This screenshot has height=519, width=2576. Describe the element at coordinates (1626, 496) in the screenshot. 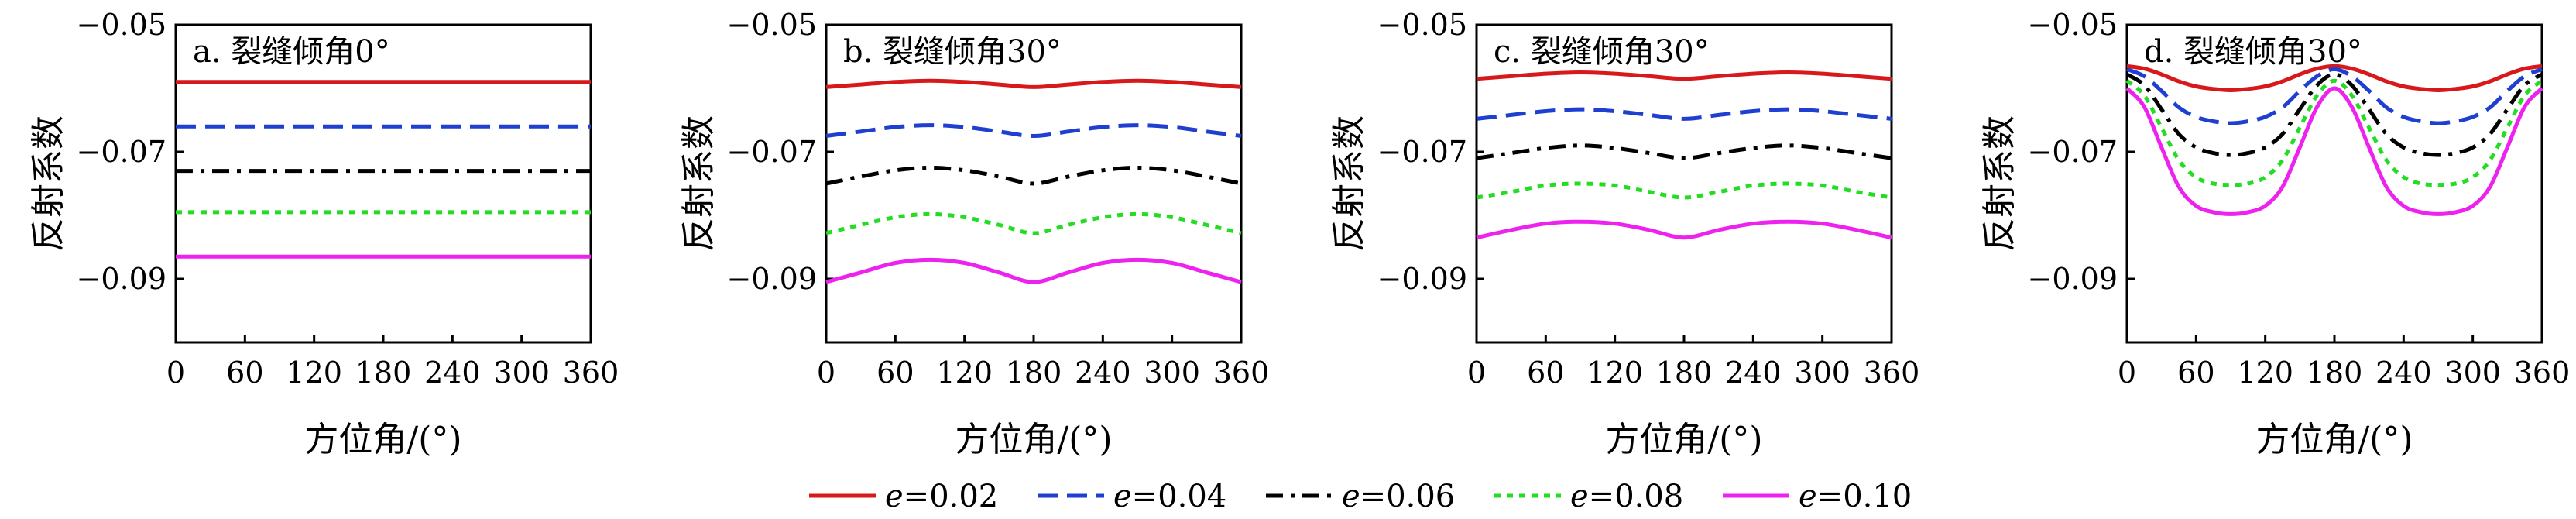

I see `legend-label: e=0.08` at that location.